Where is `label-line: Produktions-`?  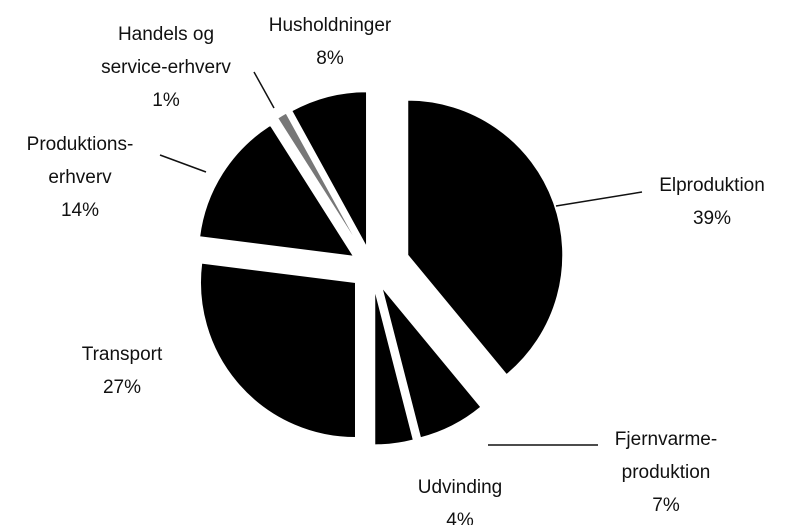 label-line: Produktions- is located at coordinates (80, 144).